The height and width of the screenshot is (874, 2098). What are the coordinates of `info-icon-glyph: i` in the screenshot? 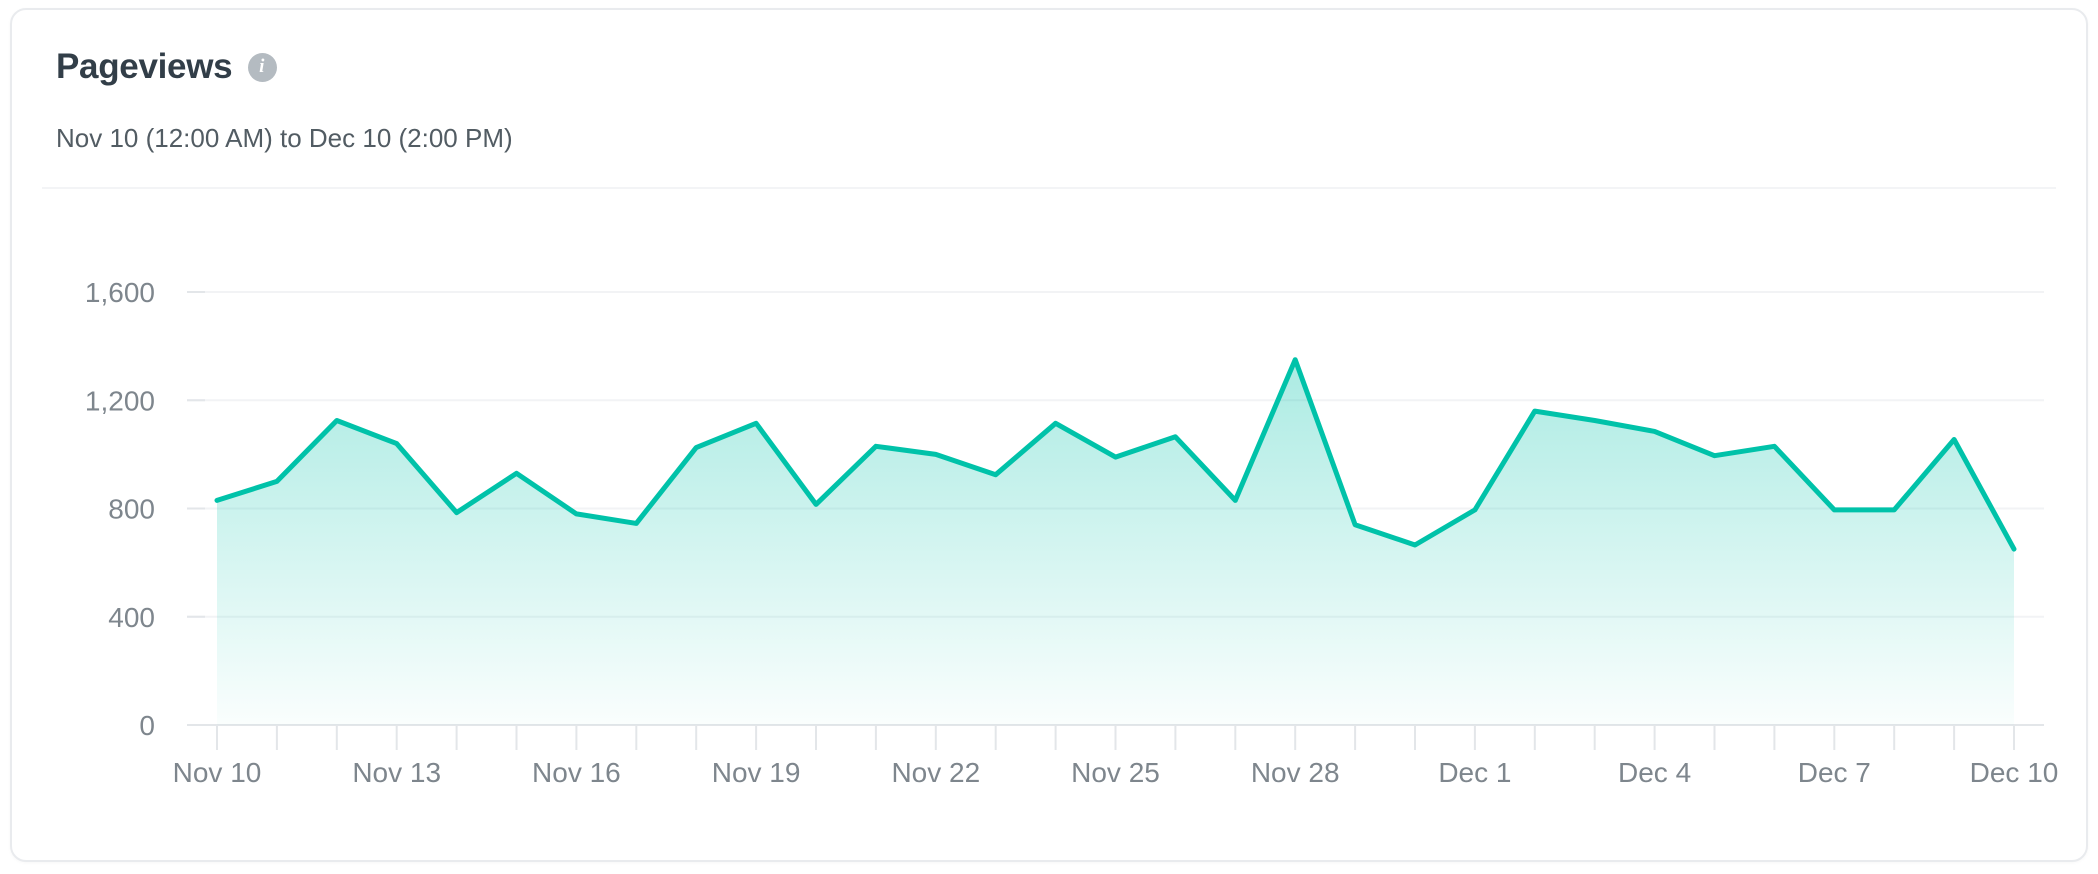 It's located at (262, 67).